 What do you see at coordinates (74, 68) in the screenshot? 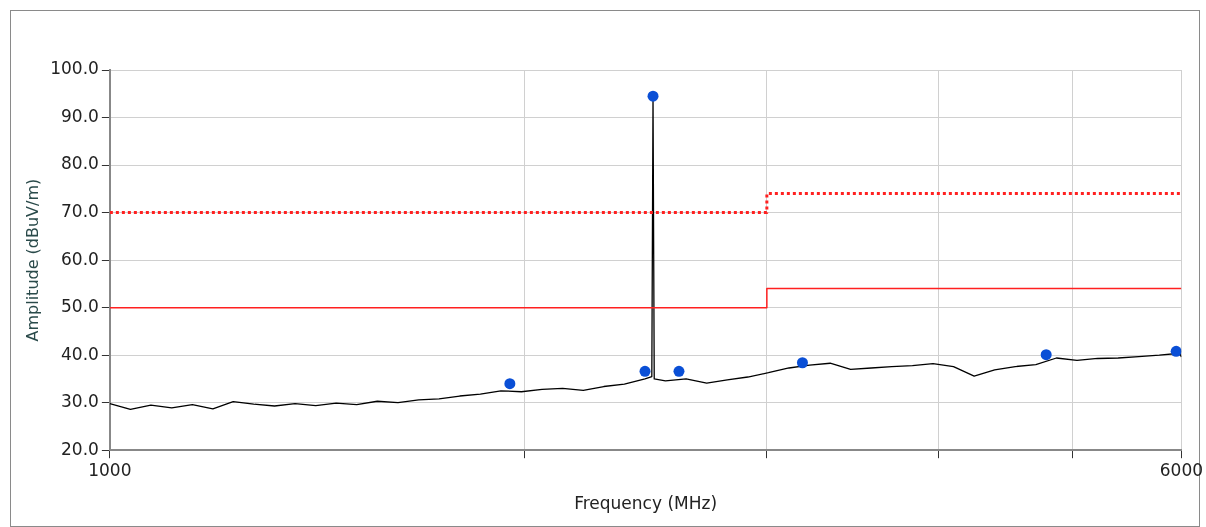
I see `y-tick-label: 100.0` at bounding box center [74, 68].